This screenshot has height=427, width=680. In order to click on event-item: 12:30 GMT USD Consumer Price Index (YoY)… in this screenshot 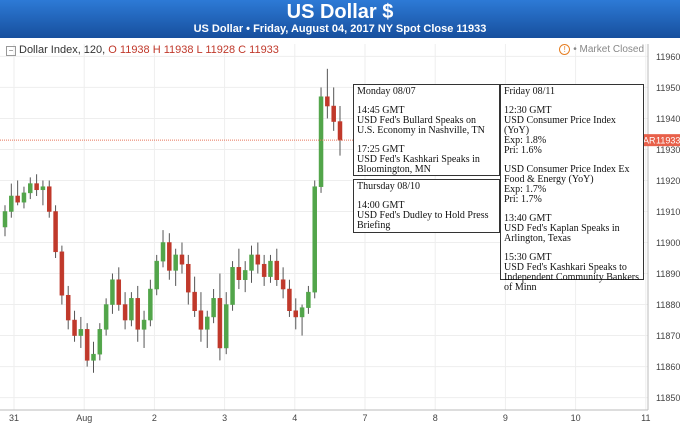, I will do `click(572, 131)`.